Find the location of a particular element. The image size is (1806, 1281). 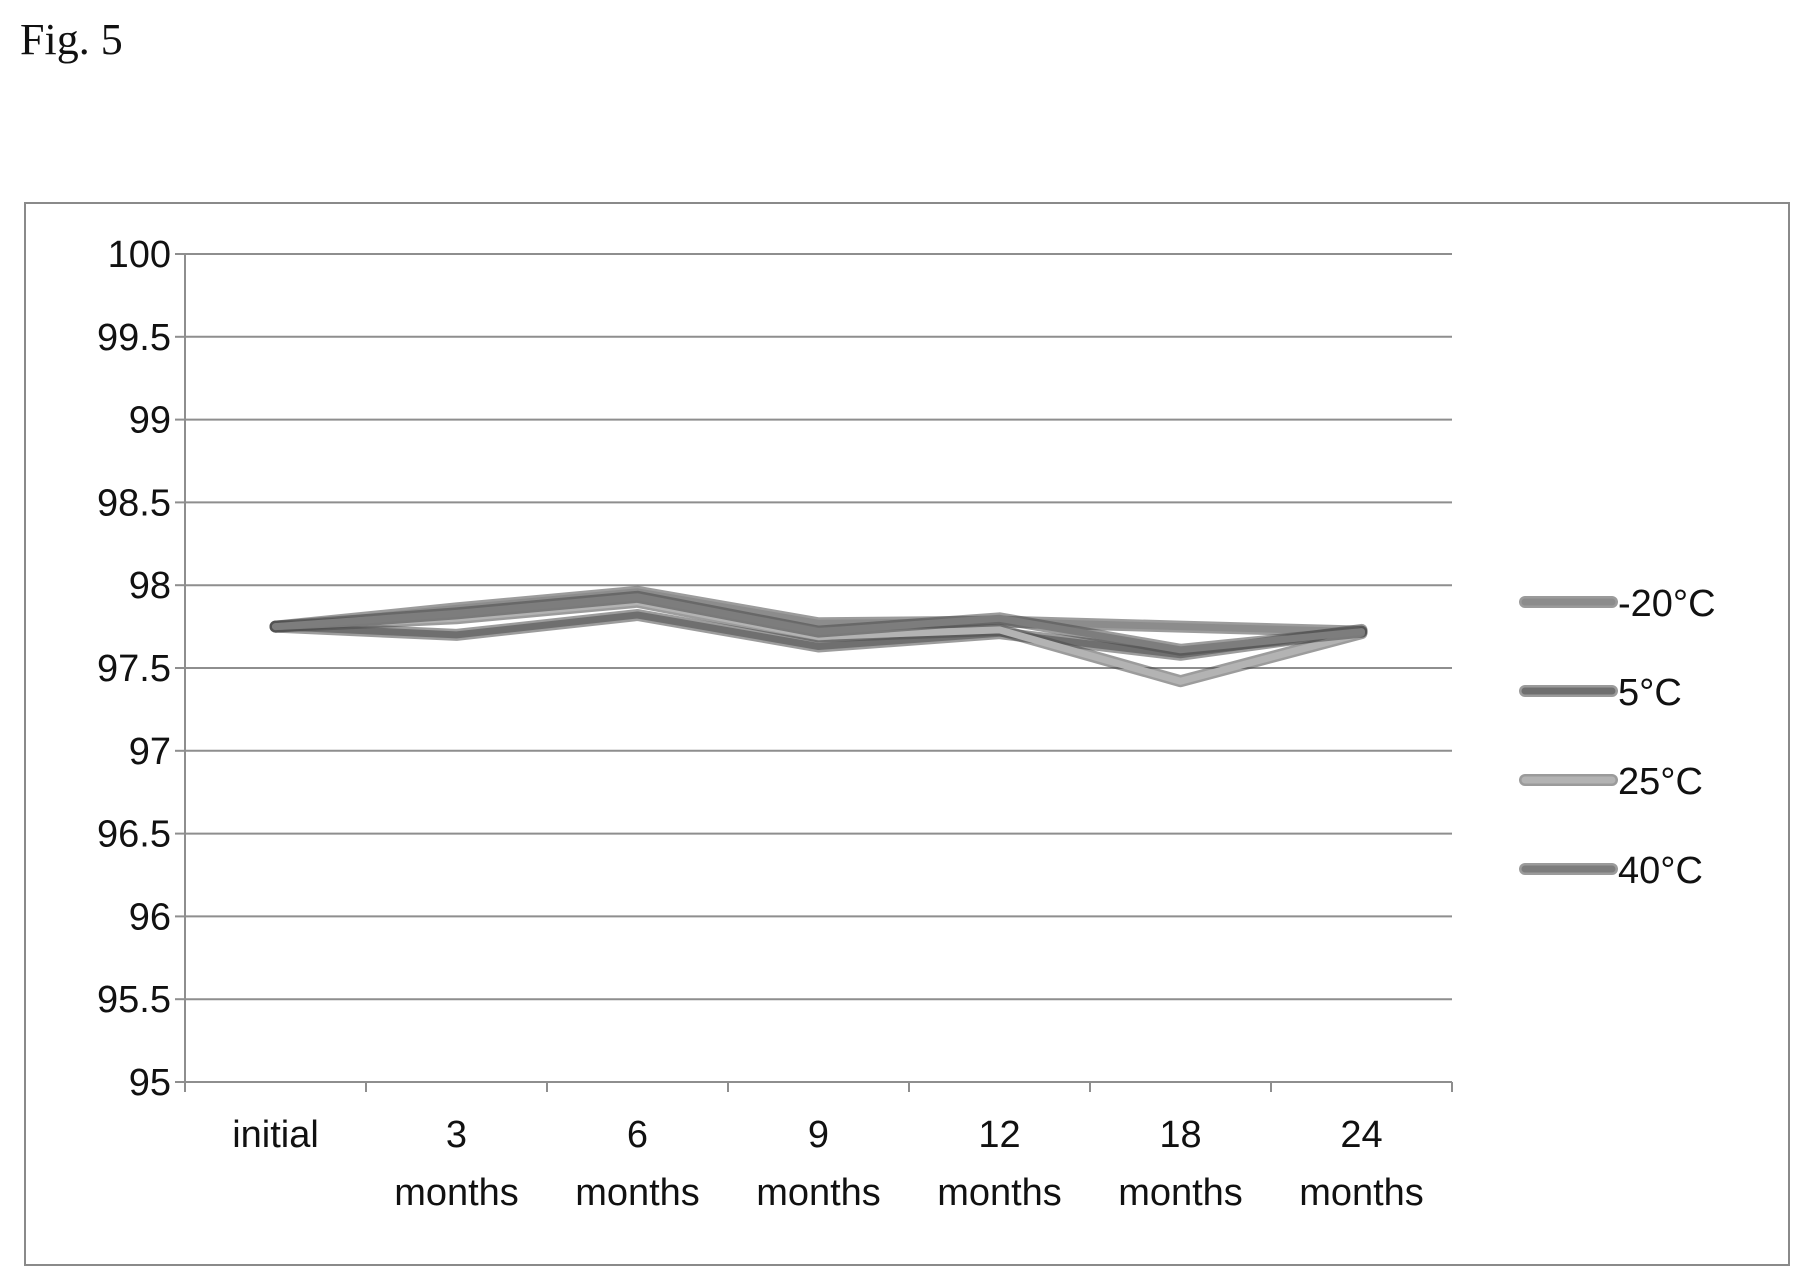

x-tick-label: 3 months is located at coordinates (456, 1164).